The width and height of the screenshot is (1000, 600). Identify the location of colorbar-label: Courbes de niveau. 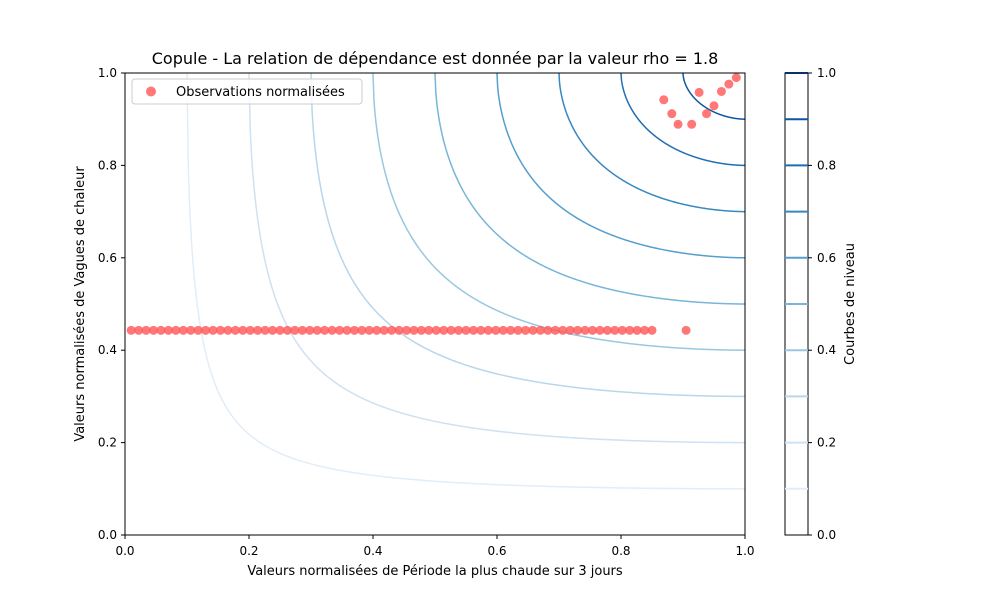
(850, 304).